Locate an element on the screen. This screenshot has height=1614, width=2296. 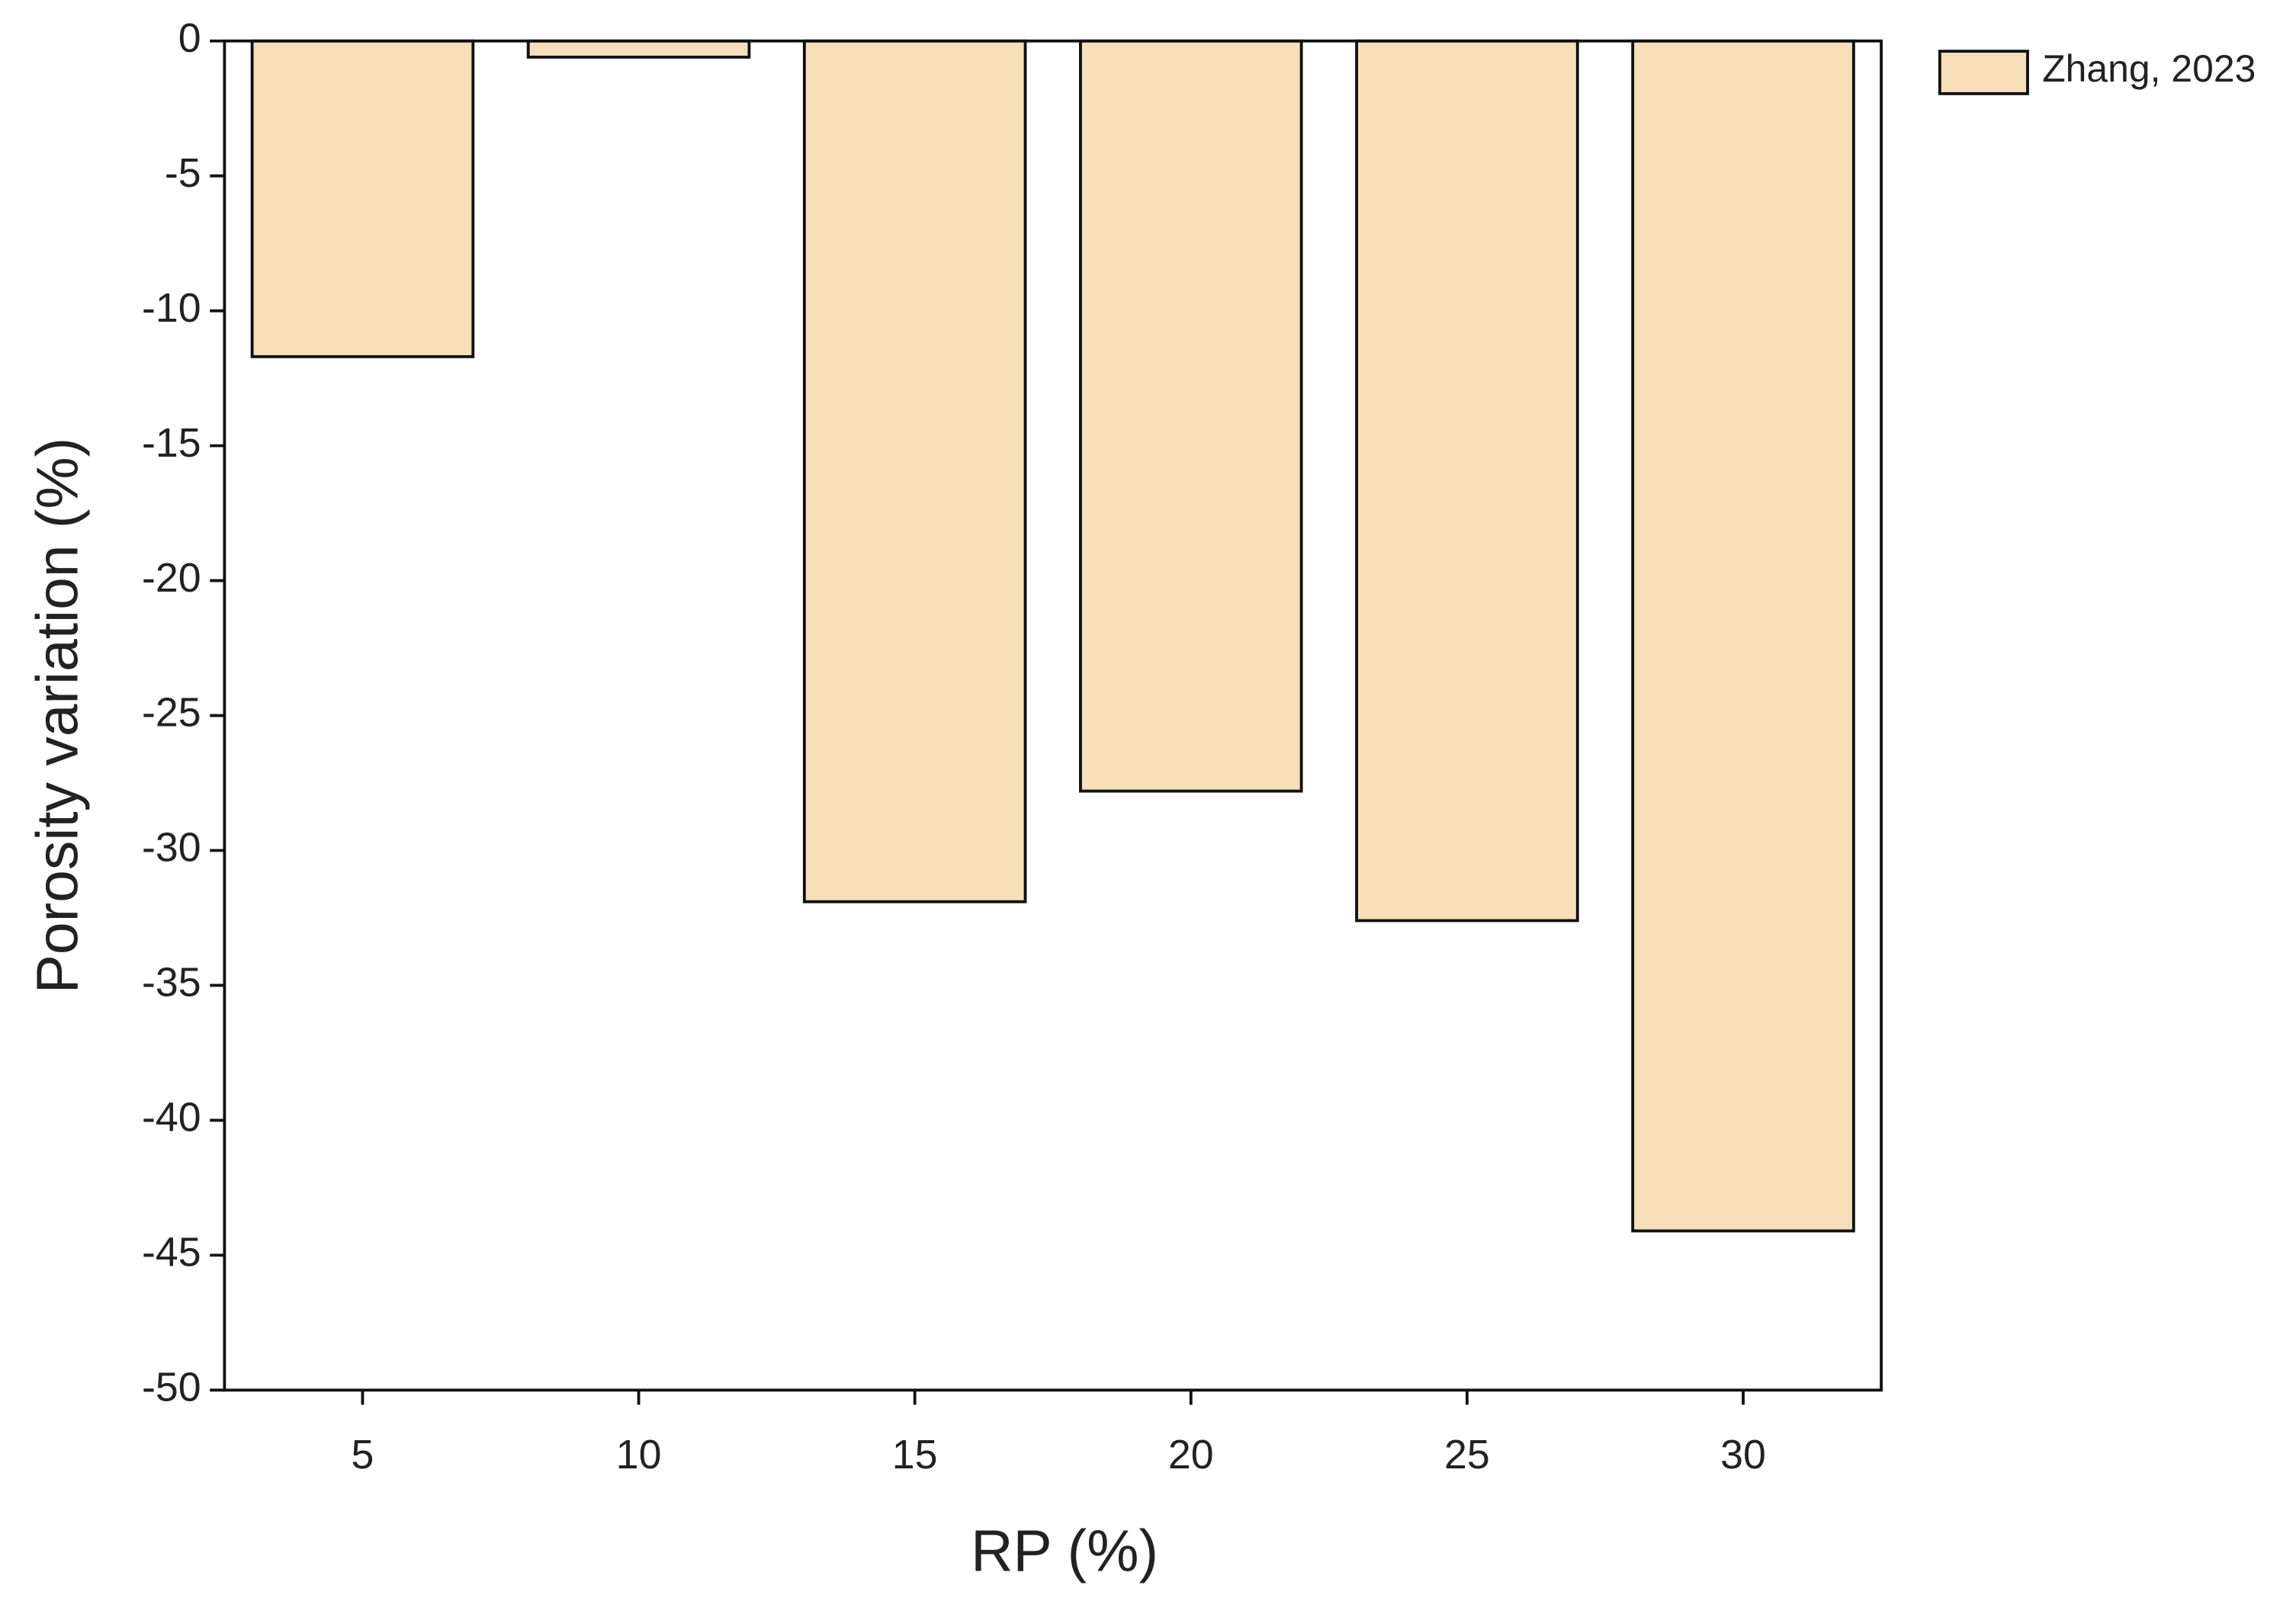
y-tick-label: -45 is located at coordinates (171, 1252).